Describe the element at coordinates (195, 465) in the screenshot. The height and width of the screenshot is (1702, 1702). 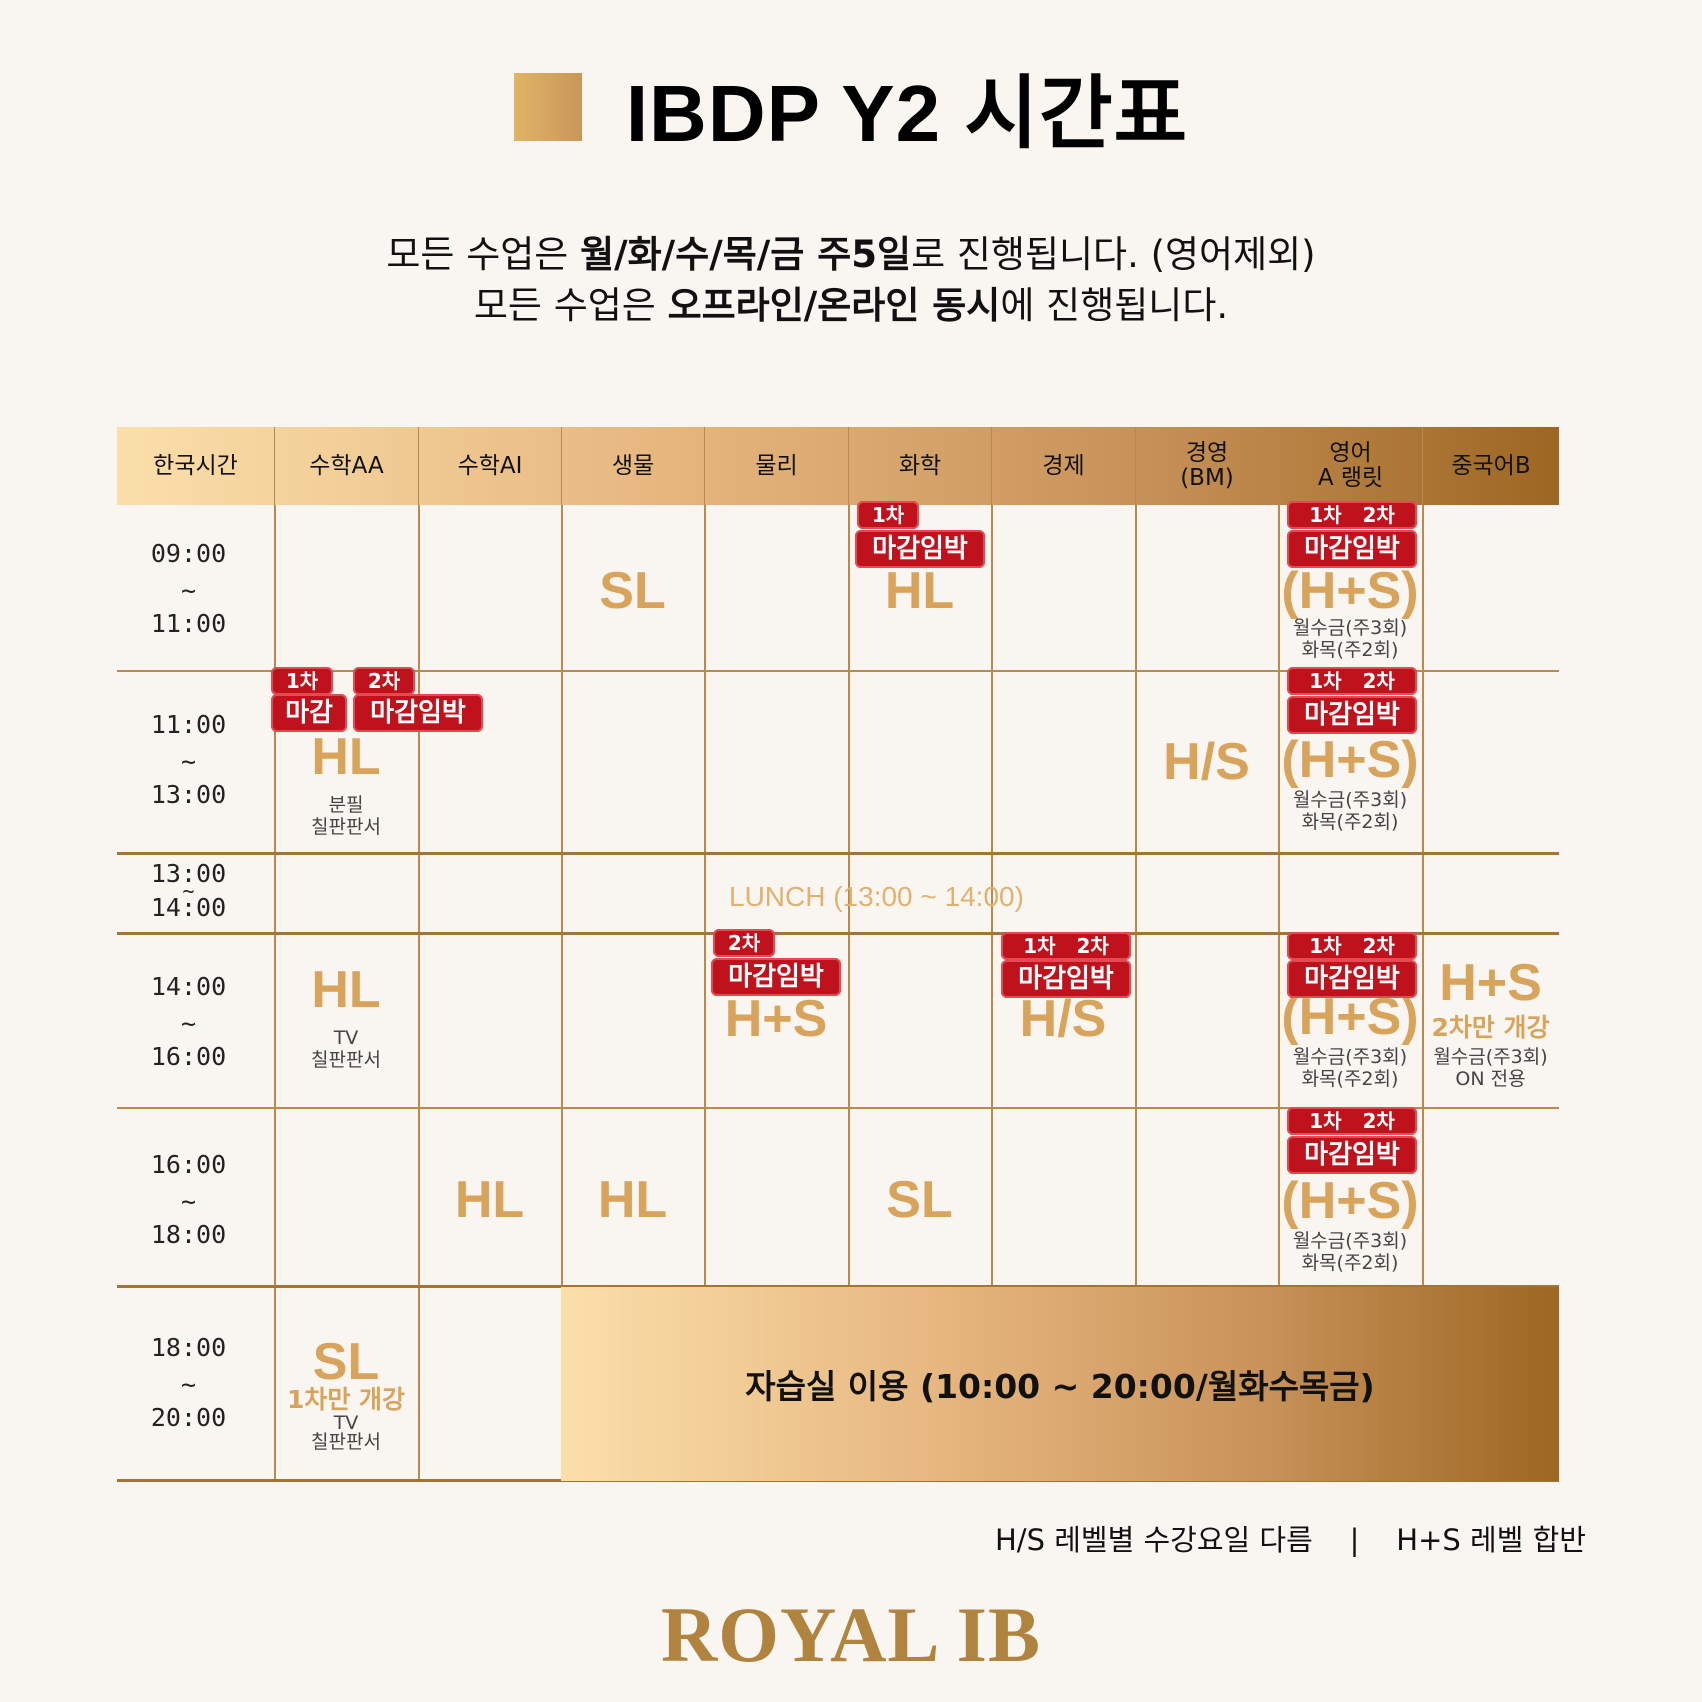
I see `header-korea-time: 한국시간` at that location.